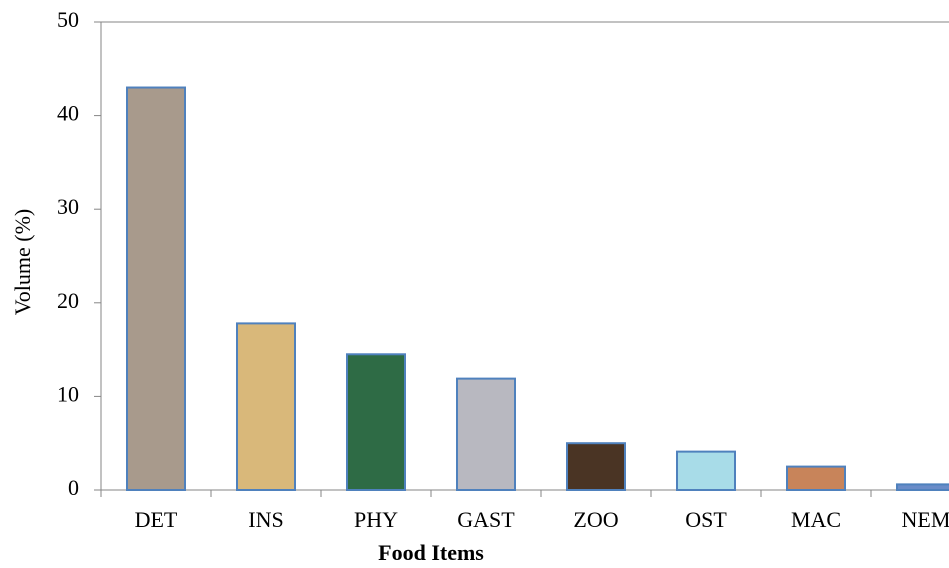 This screenshot has height=568, width=949. Describe the element at coordinates (431, 552) in the screenshot. I see `x-axis-title: Food Items` at that location.